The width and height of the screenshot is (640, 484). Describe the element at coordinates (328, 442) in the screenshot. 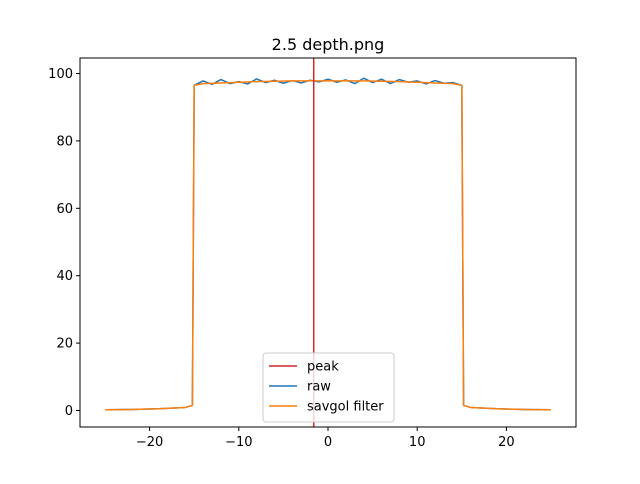

I see `x-tick-label: 0` at that location.